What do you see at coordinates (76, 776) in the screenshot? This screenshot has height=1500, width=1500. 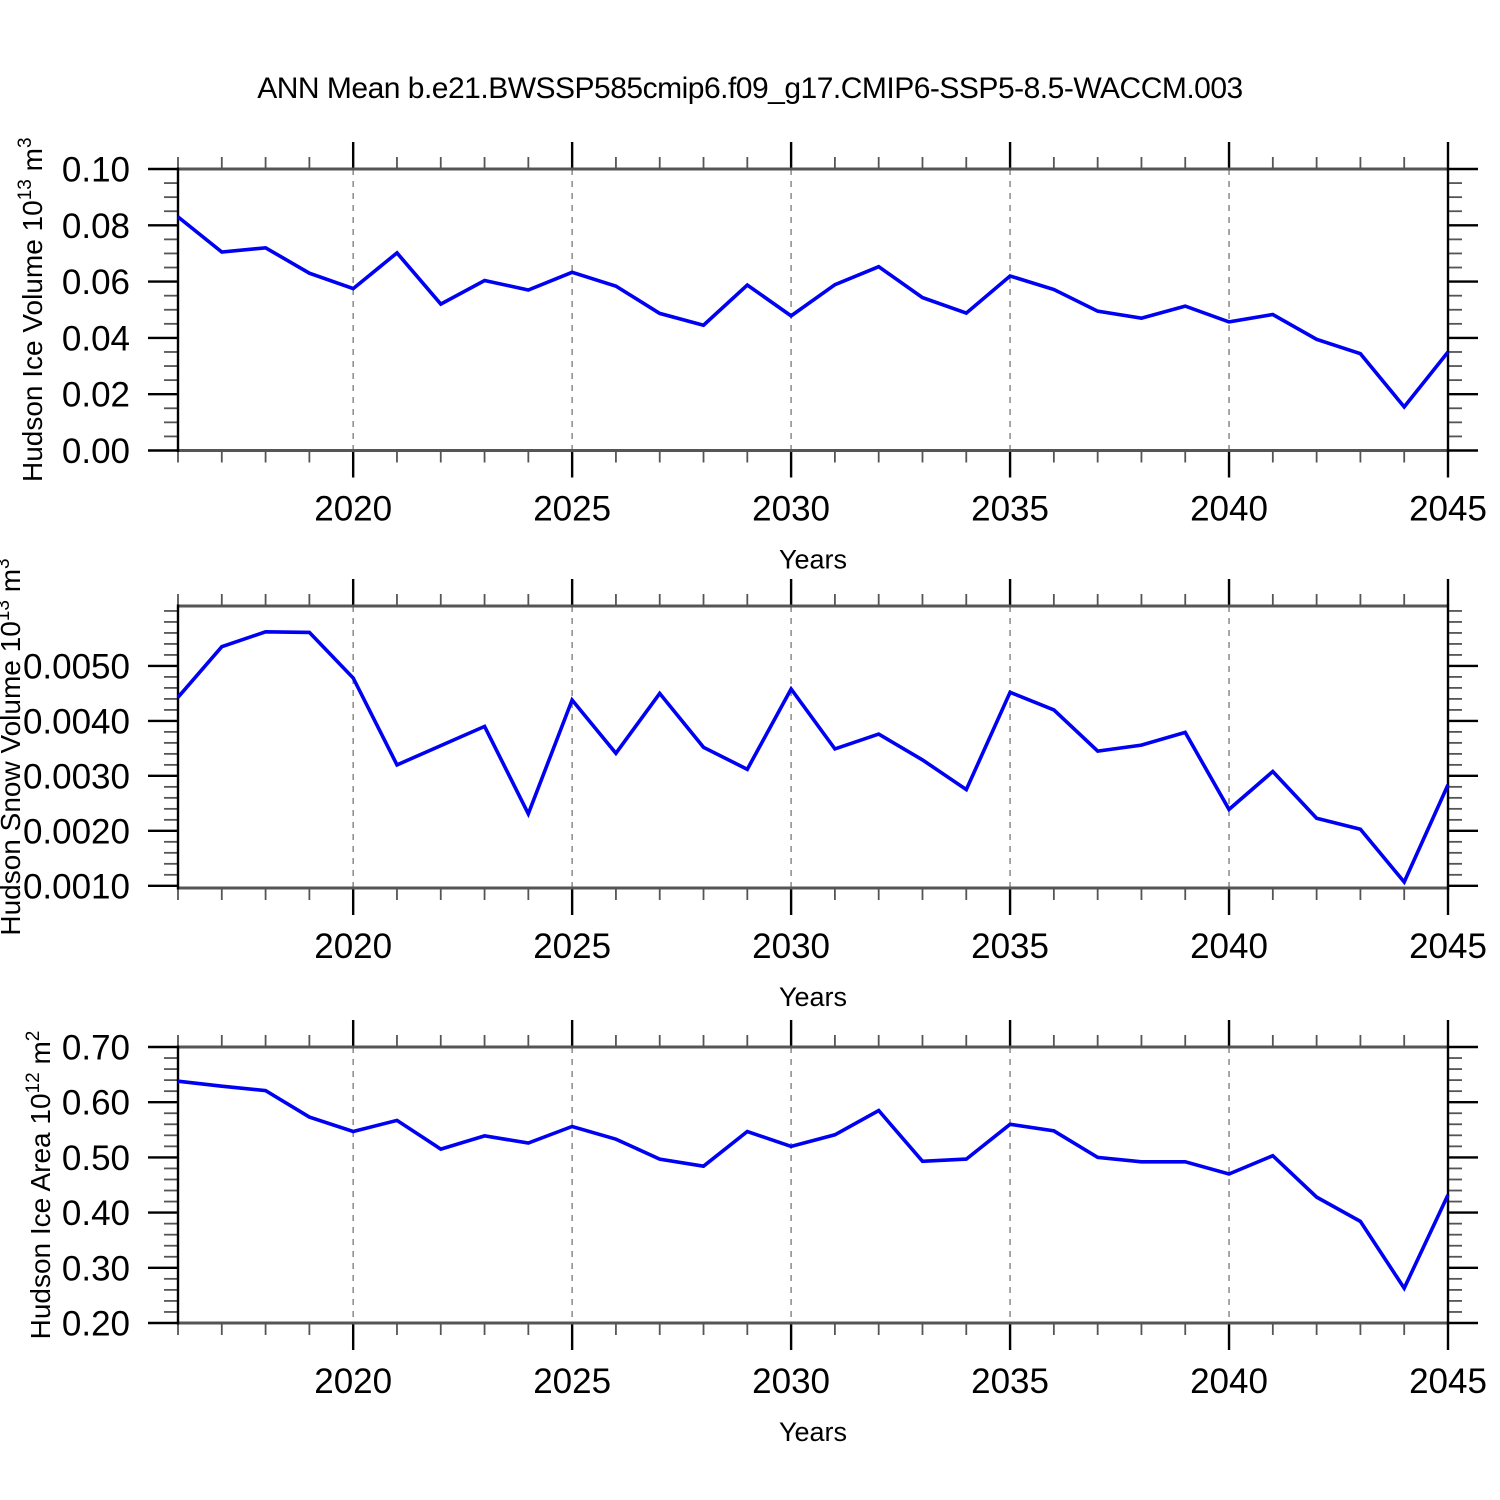 I see `y-tick-label: 0.0030` at bounding box center [76, 776].